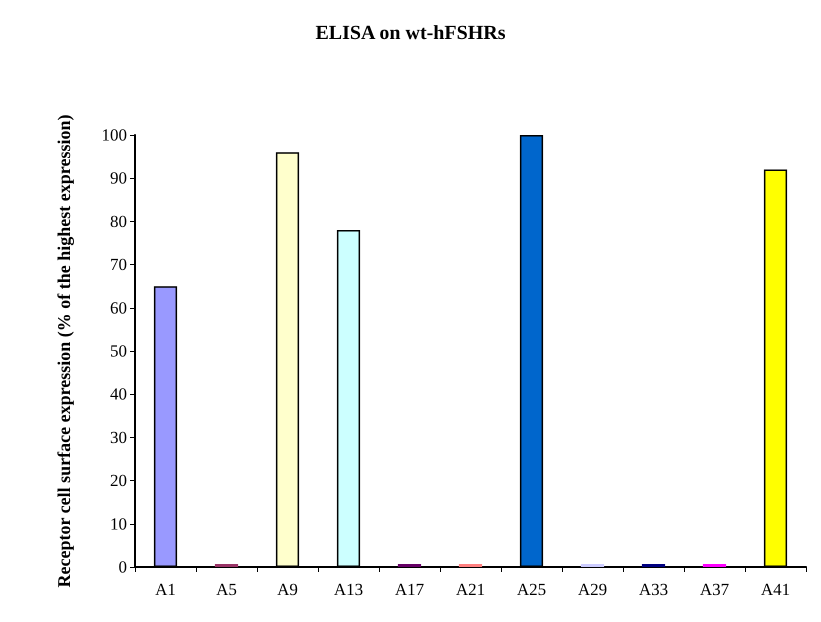 The height and width of the screenshot is (622, 821). Describe the element at coordinates (118, 394) in the screenshot. I see `y-tick-label: 40` at that location.